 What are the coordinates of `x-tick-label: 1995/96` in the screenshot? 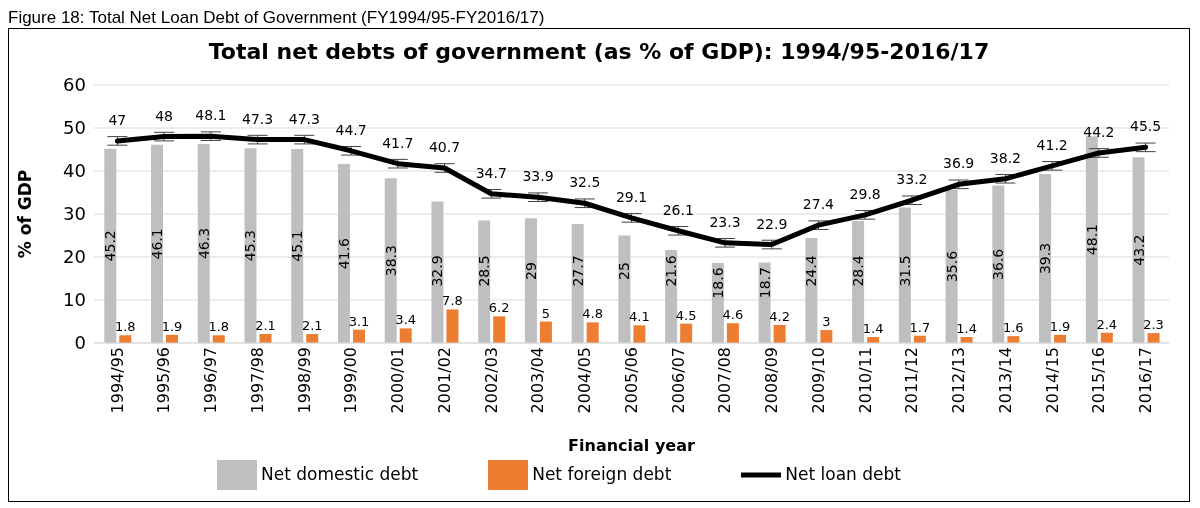 It's located at (164, 380).